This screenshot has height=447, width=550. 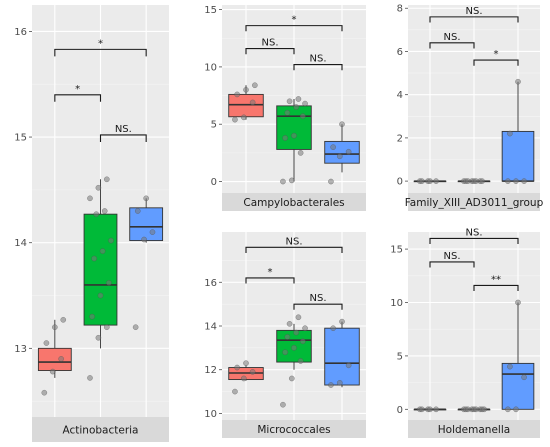 What do you see at coordinates (400, 138) in the screenshot?
I see `y-tick-label: 2` at bounding box center [400, 138].